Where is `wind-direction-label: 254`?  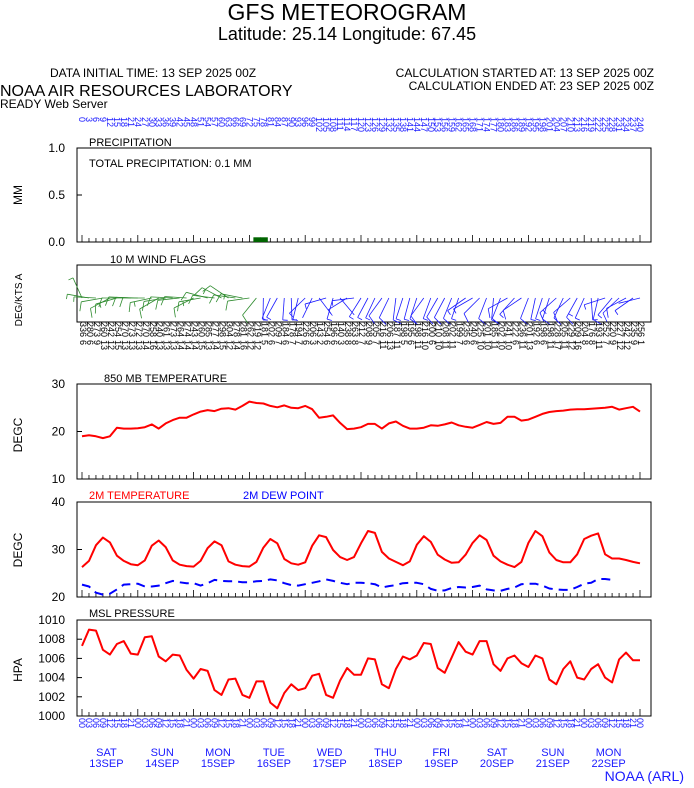 wind-direction-label: 254 is located at coordinates (327, 329).